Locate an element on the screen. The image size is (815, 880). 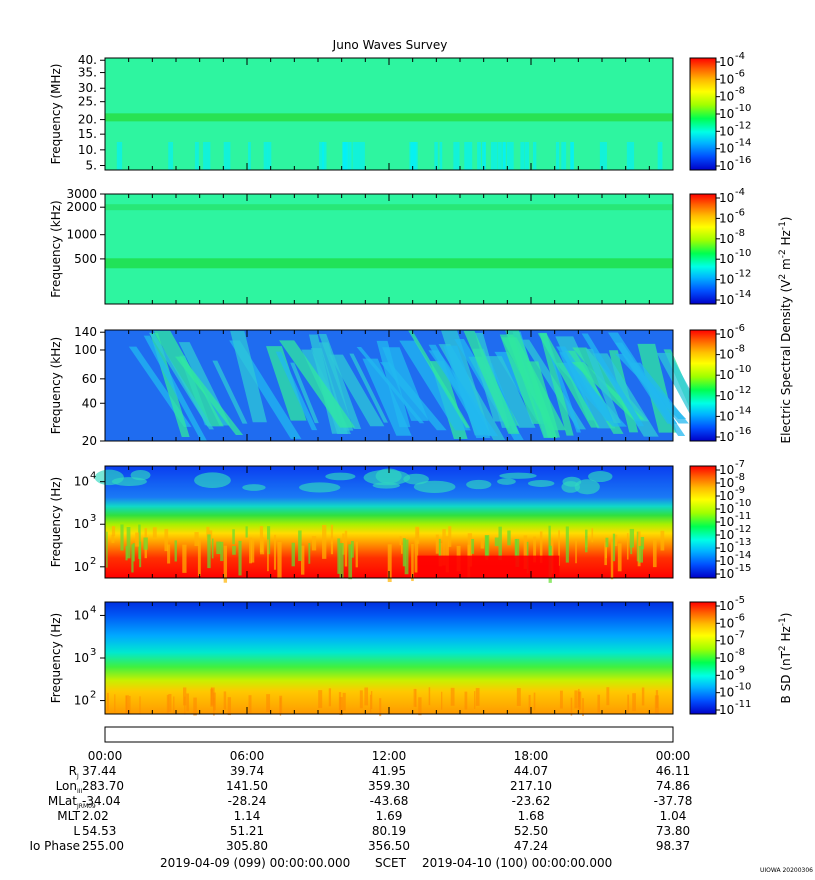
y-tick-label: 20 is located at coordinates (89, 441).